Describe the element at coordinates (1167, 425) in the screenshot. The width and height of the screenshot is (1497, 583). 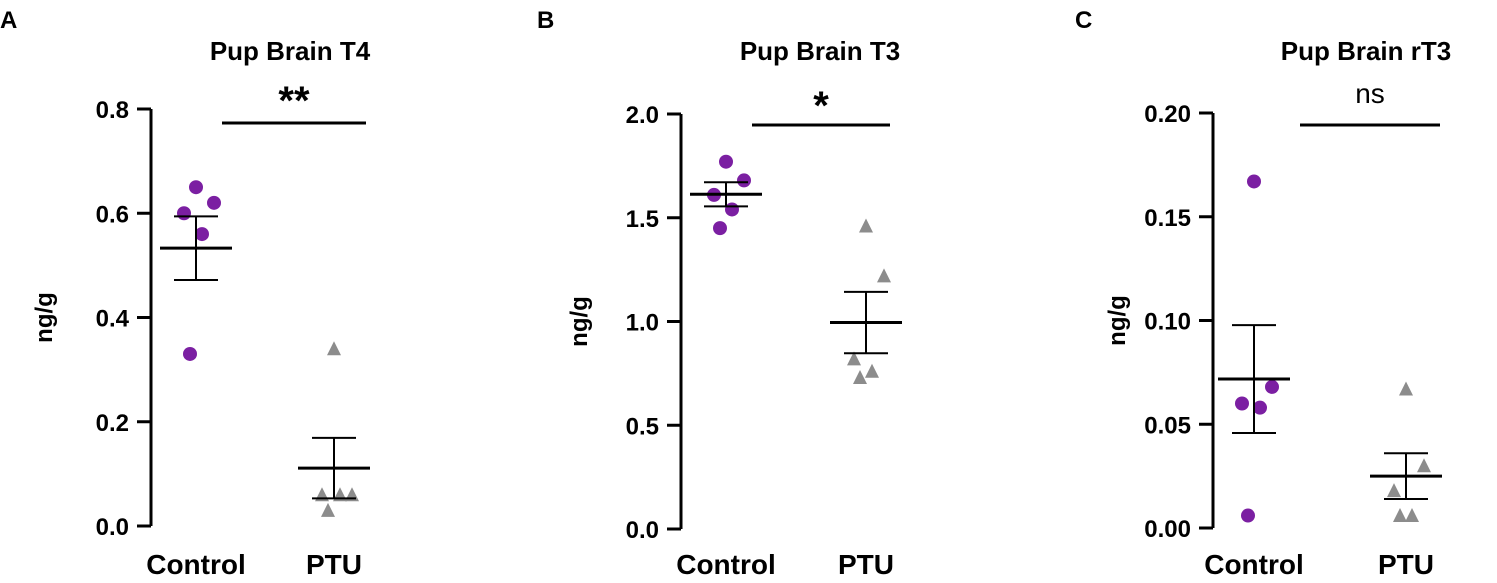
I see `y-tick-label: 0.05` at that location.